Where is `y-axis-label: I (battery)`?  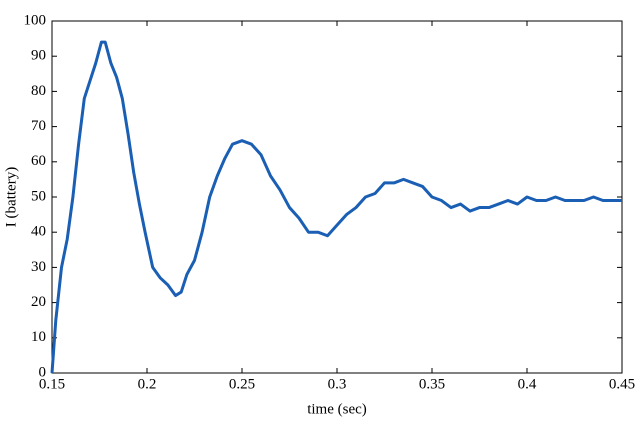 y-axis-label: I (battery) is located at coordinates (11, 197).